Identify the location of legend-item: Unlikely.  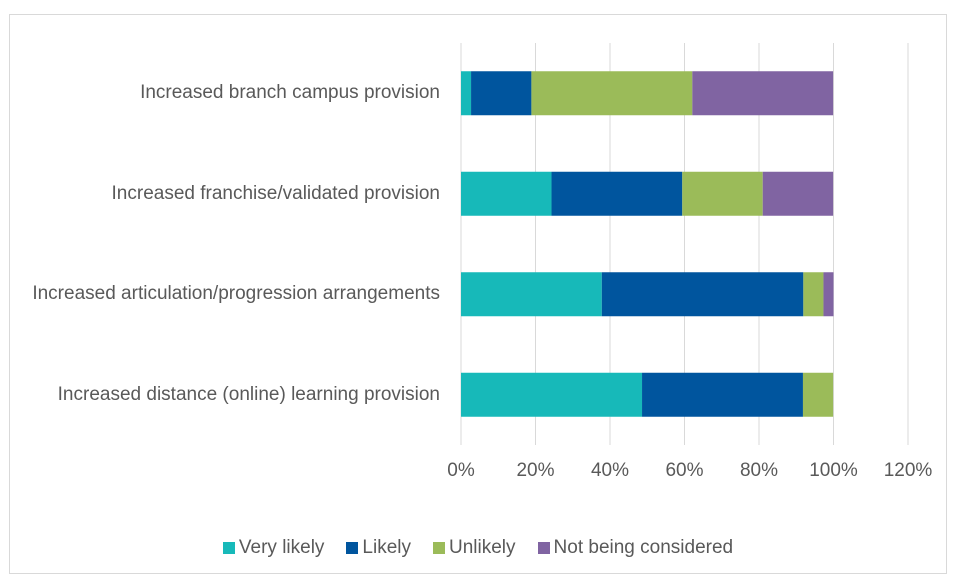
(474, 548).